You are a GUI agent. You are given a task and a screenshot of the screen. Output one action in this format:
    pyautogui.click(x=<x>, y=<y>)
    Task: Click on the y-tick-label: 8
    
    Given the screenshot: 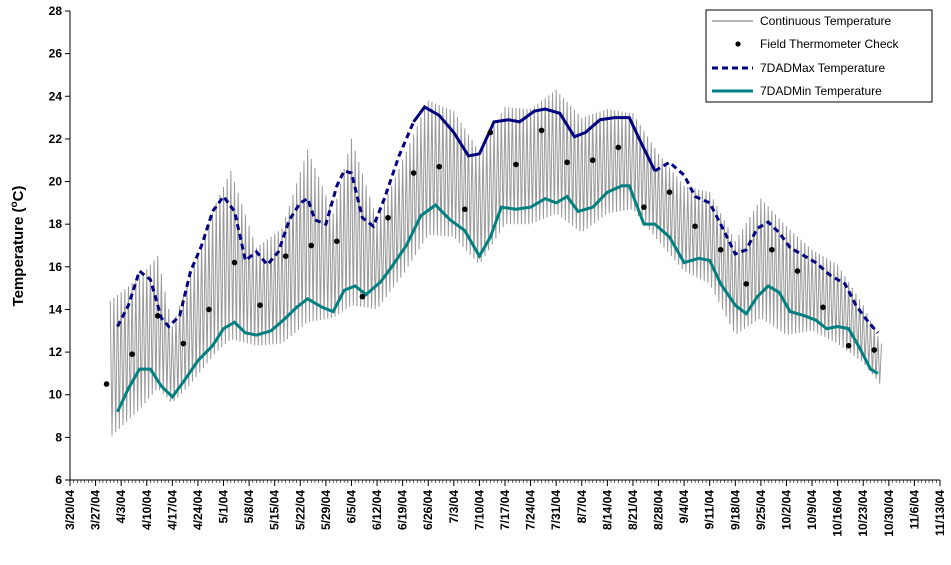 What is the action you would take?
    pyautogui.click(x=58, y=437)
    